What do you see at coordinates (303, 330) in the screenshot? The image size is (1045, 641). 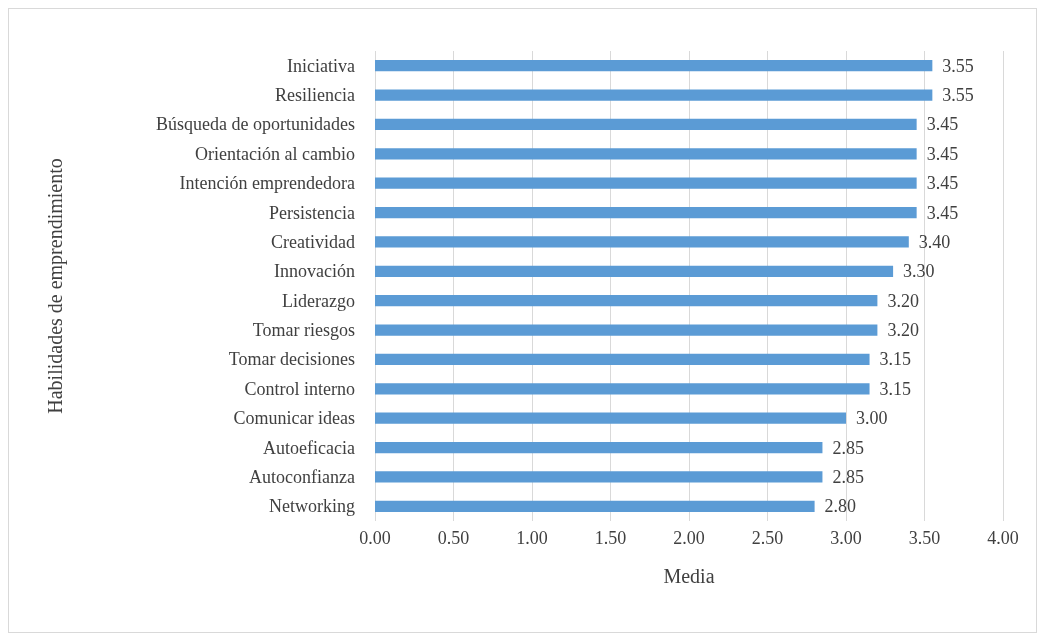 I see `y-tick-label: Tomar riesgos` at bounding box center [303, 330].